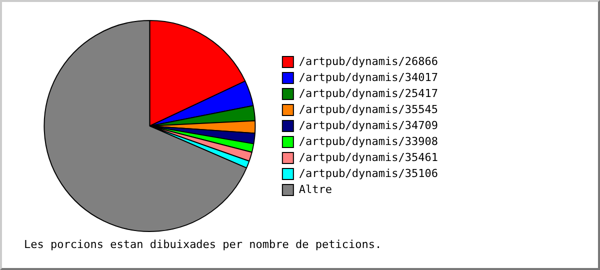 This screenshot has width=600, height=270. What do you see at coordinates (368, 125) in the screenshot?
I see `legend-label: /artpub/dynamis/34709` at bounding box center [368, 125].